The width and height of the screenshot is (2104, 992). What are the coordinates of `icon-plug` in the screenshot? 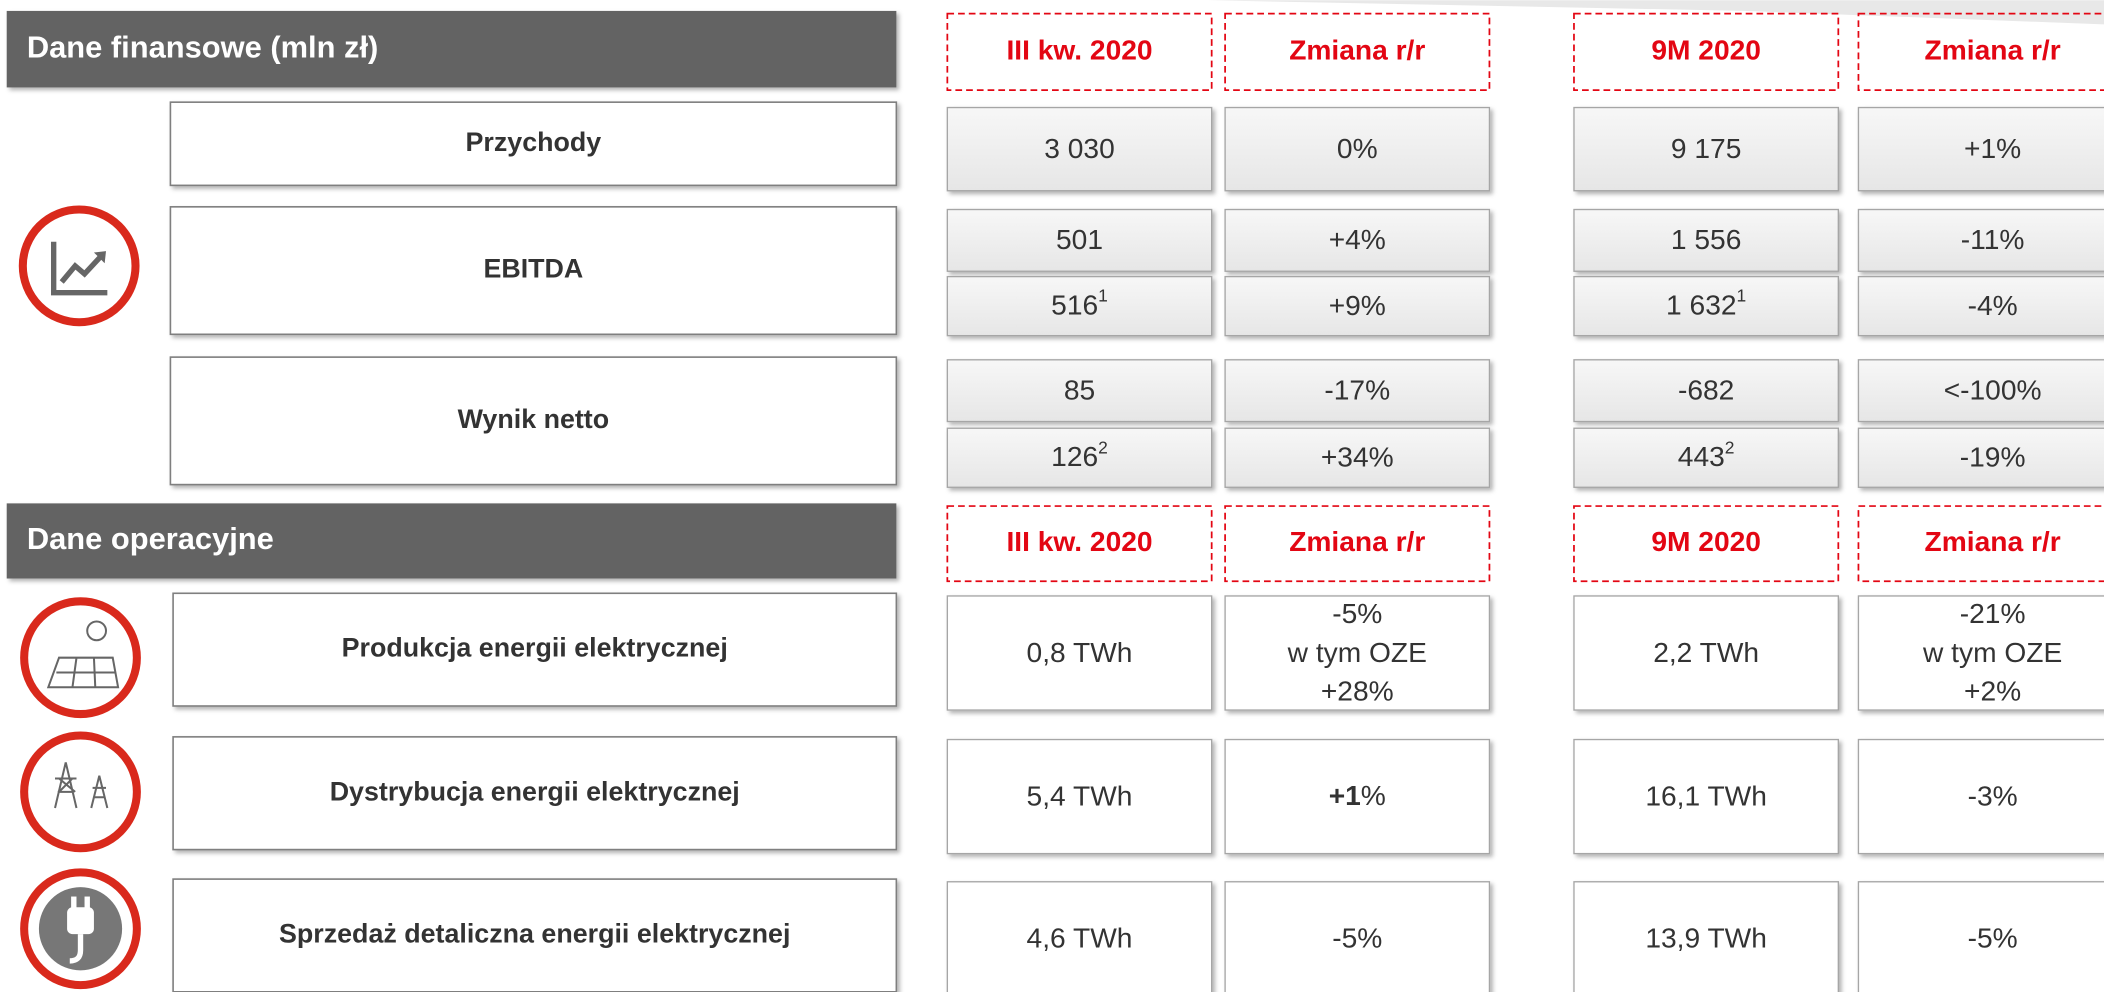 It's located at (80, 929).